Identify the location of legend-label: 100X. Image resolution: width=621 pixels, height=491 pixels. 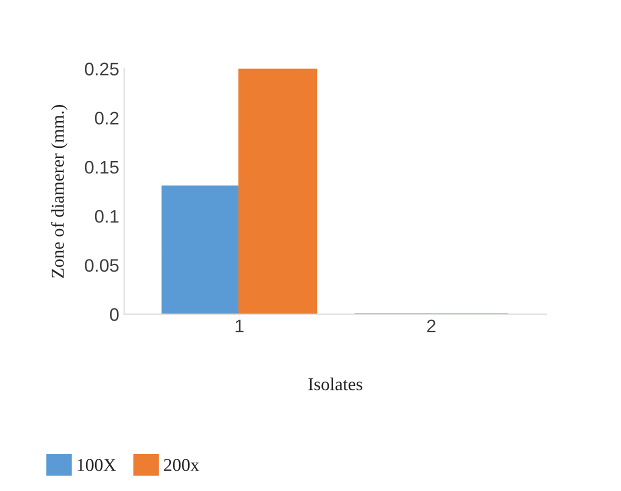
(97, 465).